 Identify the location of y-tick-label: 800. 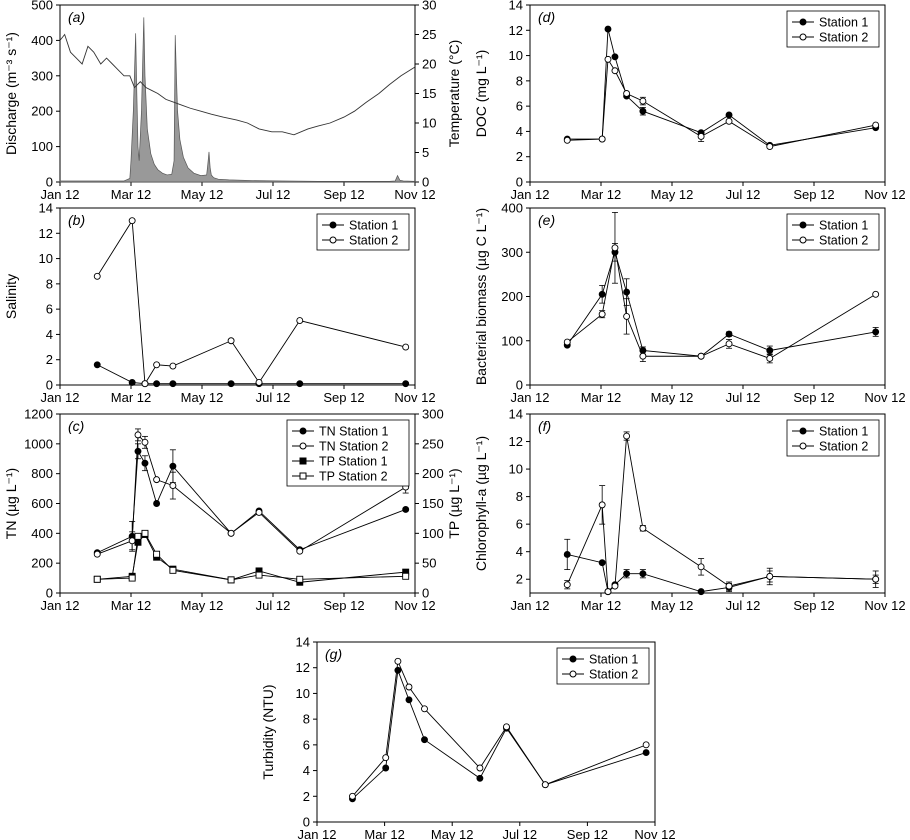
(42, 473).